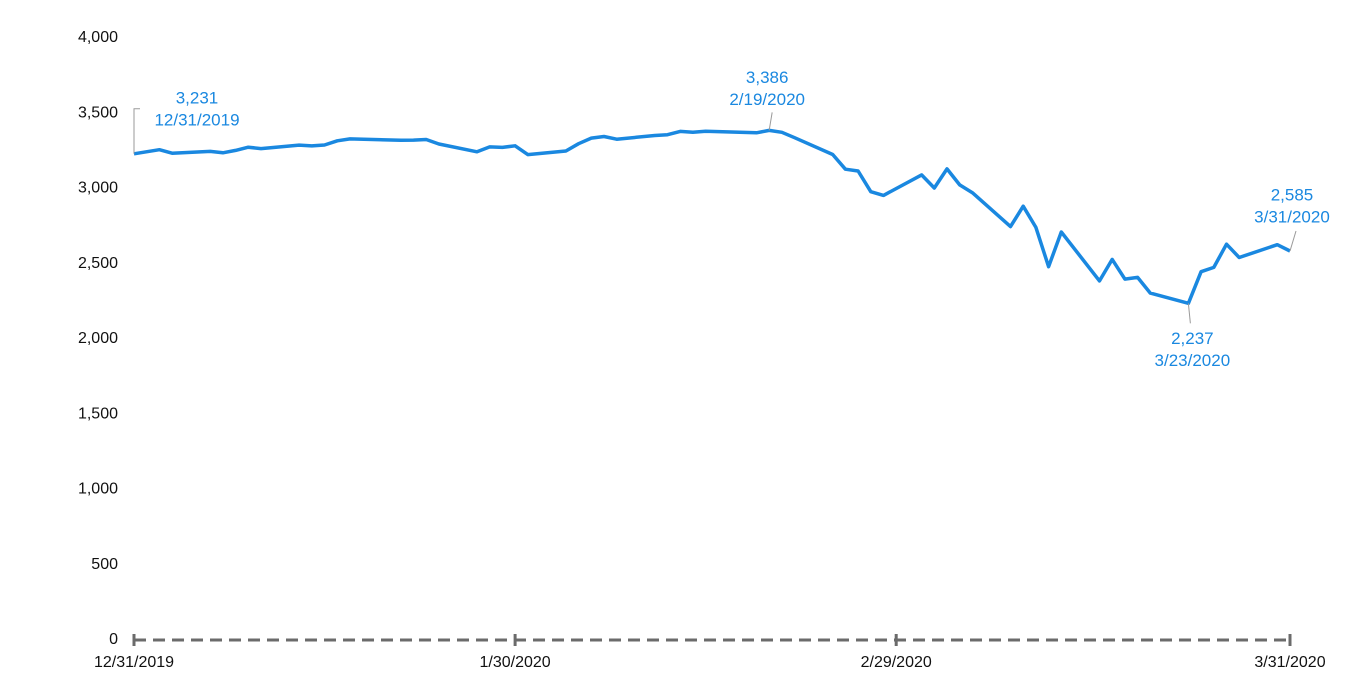  I want to click on annotation-date: 3/23/2020, so click(1193, 360).